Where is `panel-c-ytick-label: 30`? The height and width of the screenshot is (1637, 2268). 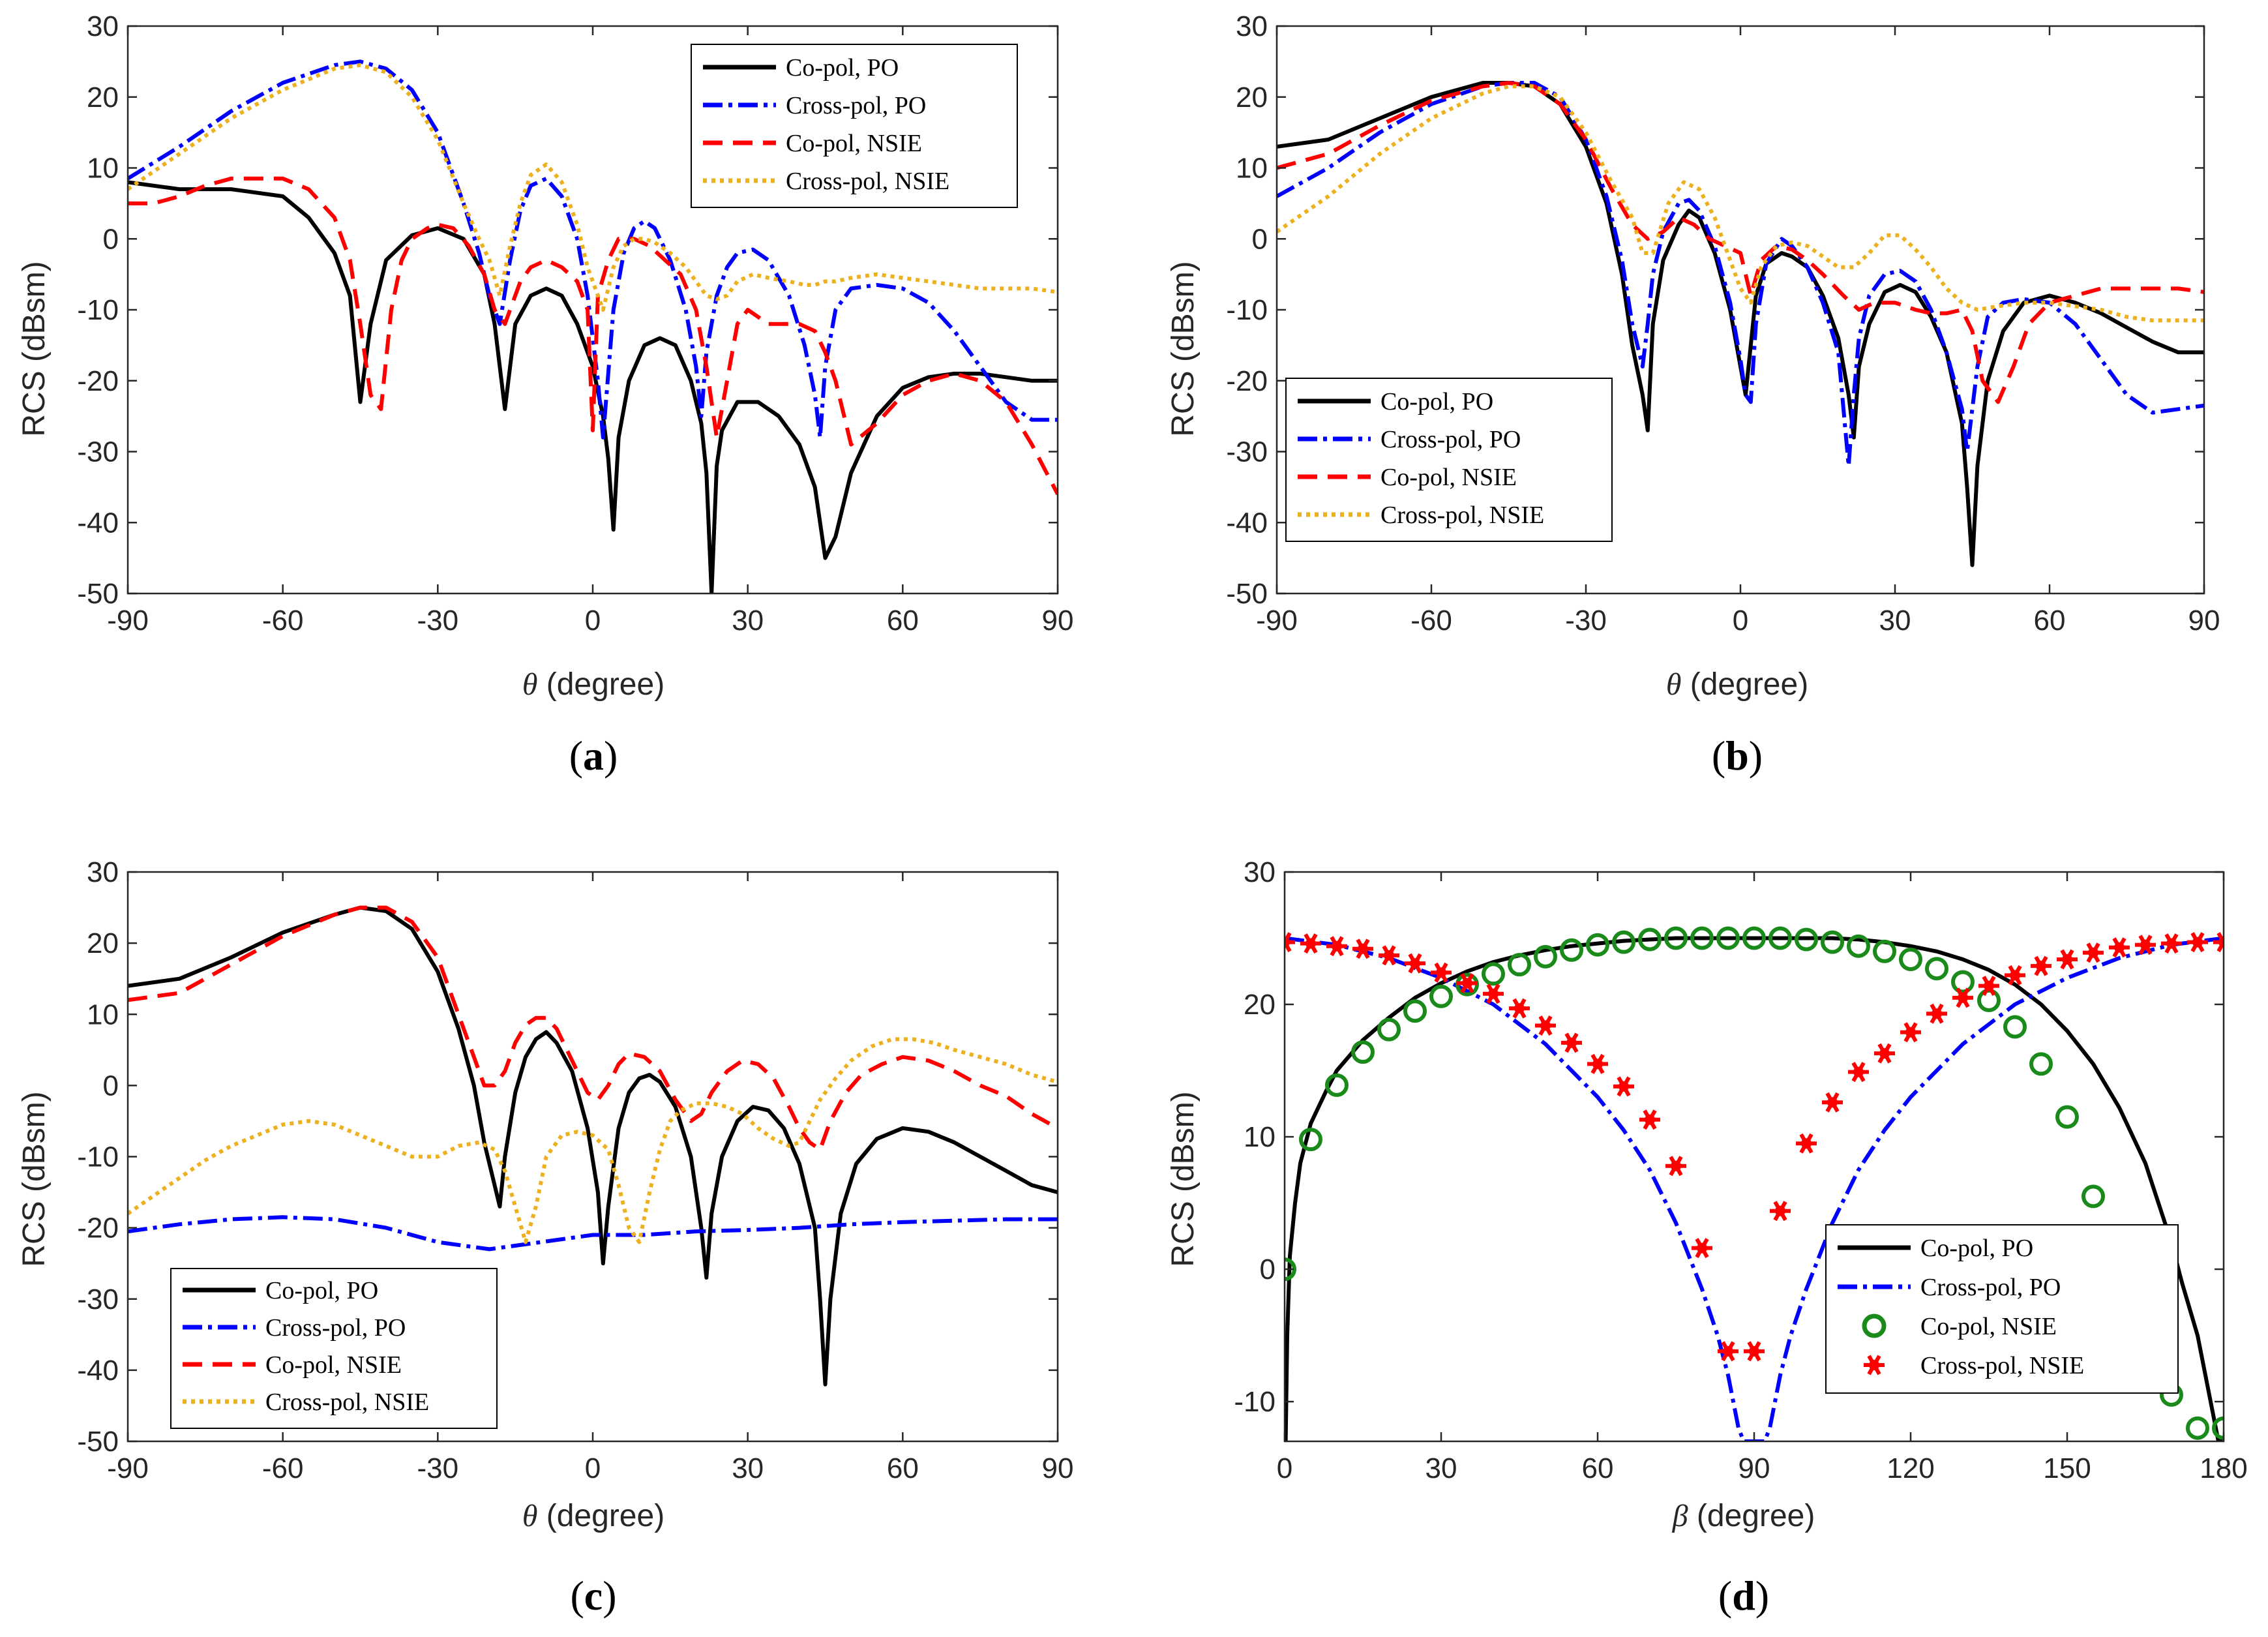 panel-c-ytick-label: 30 is located at coordinates (103, 872).